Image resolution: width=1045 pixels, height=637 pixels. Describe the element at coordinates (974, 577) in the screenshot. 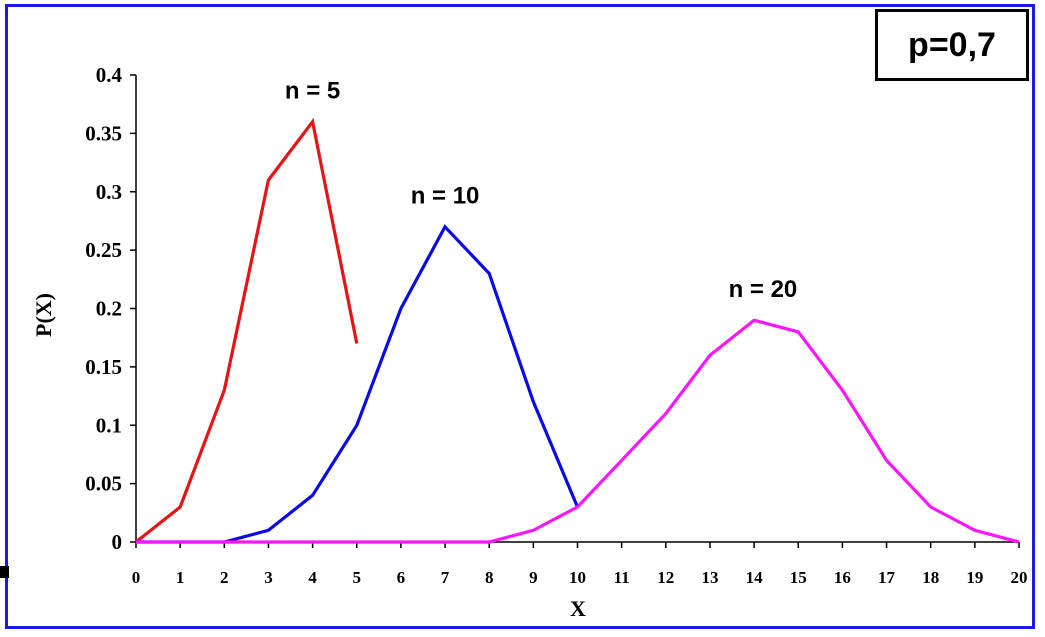

I see `x-tick-label: 19` at that location.